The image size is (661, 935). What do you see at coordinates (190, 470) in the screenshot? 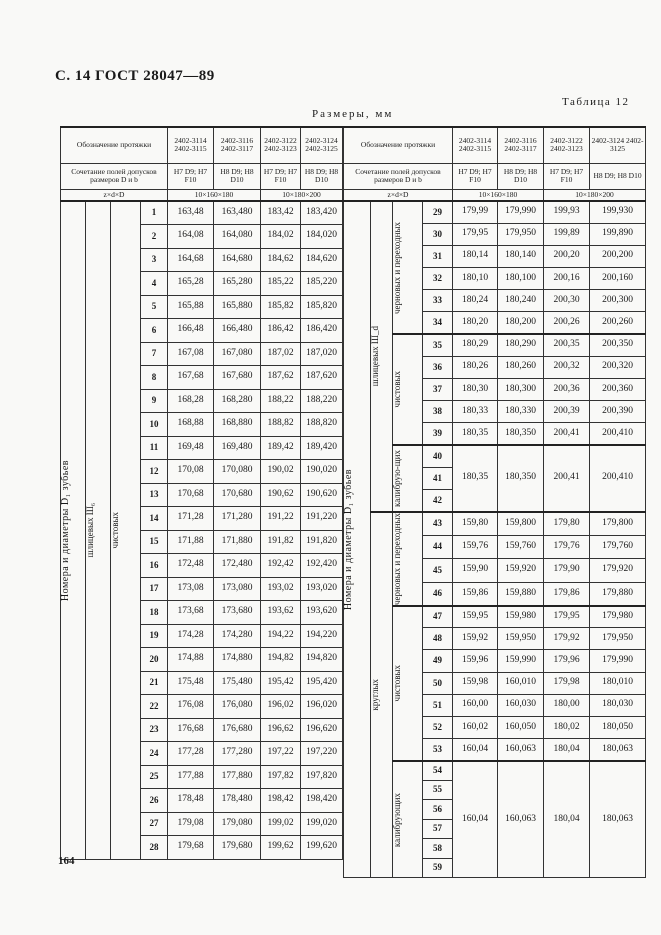
I see `cell-text: 170,08` at bounding box center [190, 470].